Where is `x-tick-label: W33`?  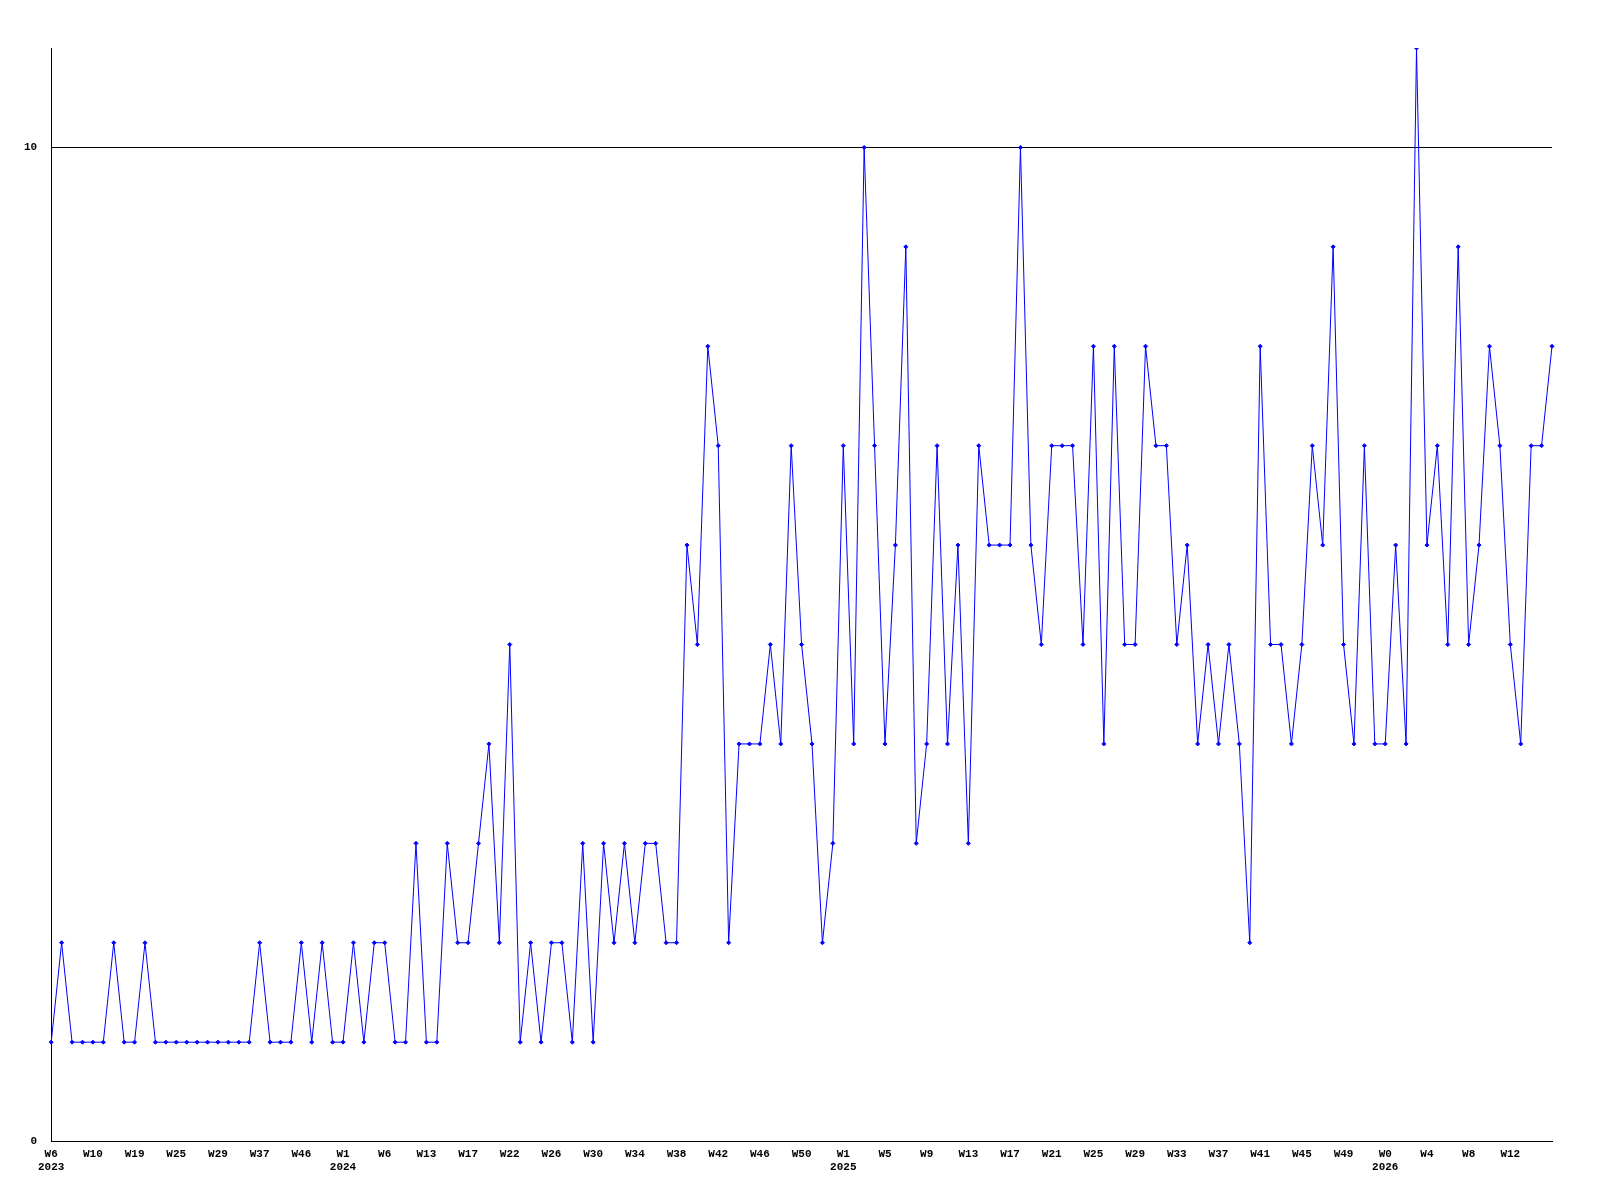
x-tick-label: W33 is located at coordinates (1177, 1153).